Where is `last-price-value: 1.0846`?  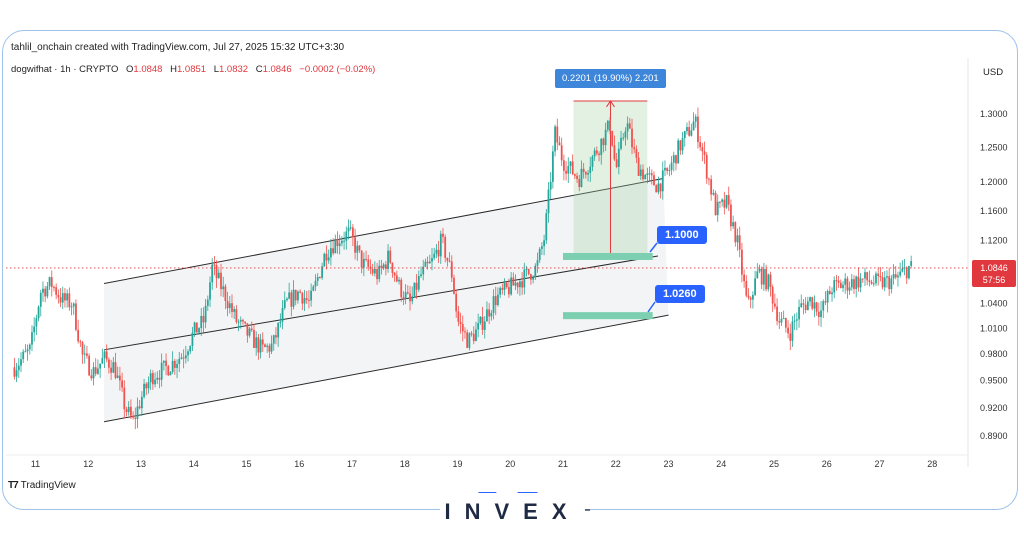 last-price-value: 1.0846 is located at coordinates (994, 267).